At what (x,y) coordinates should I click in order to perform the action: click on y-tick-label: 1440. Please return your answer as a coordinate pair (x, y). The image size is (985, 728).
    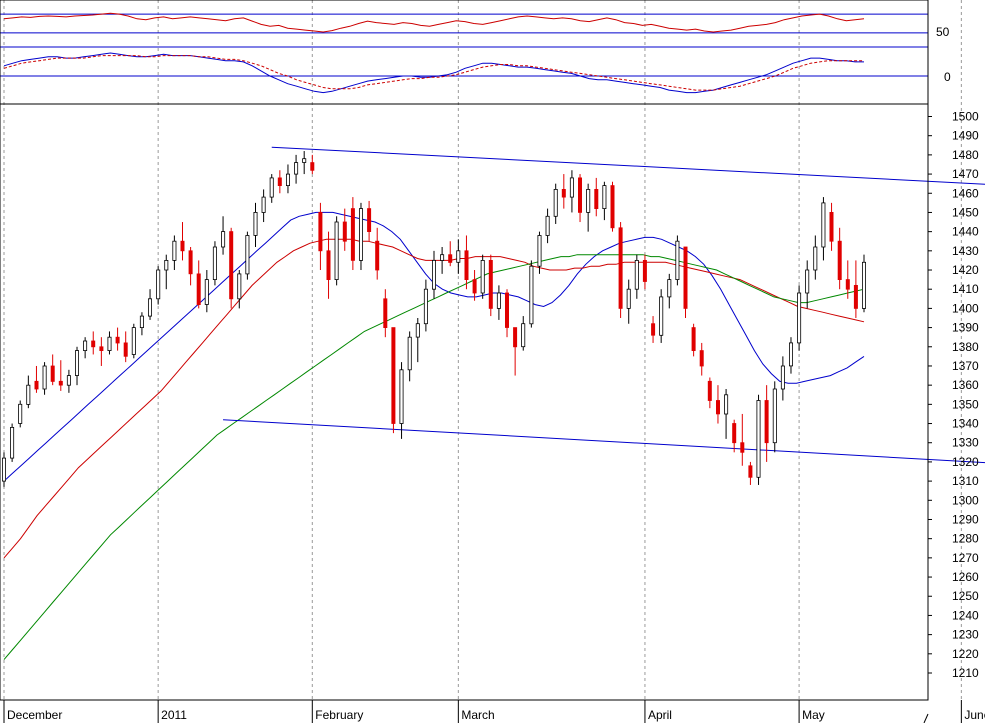
    Looking at the image, I should click on (965, 232).